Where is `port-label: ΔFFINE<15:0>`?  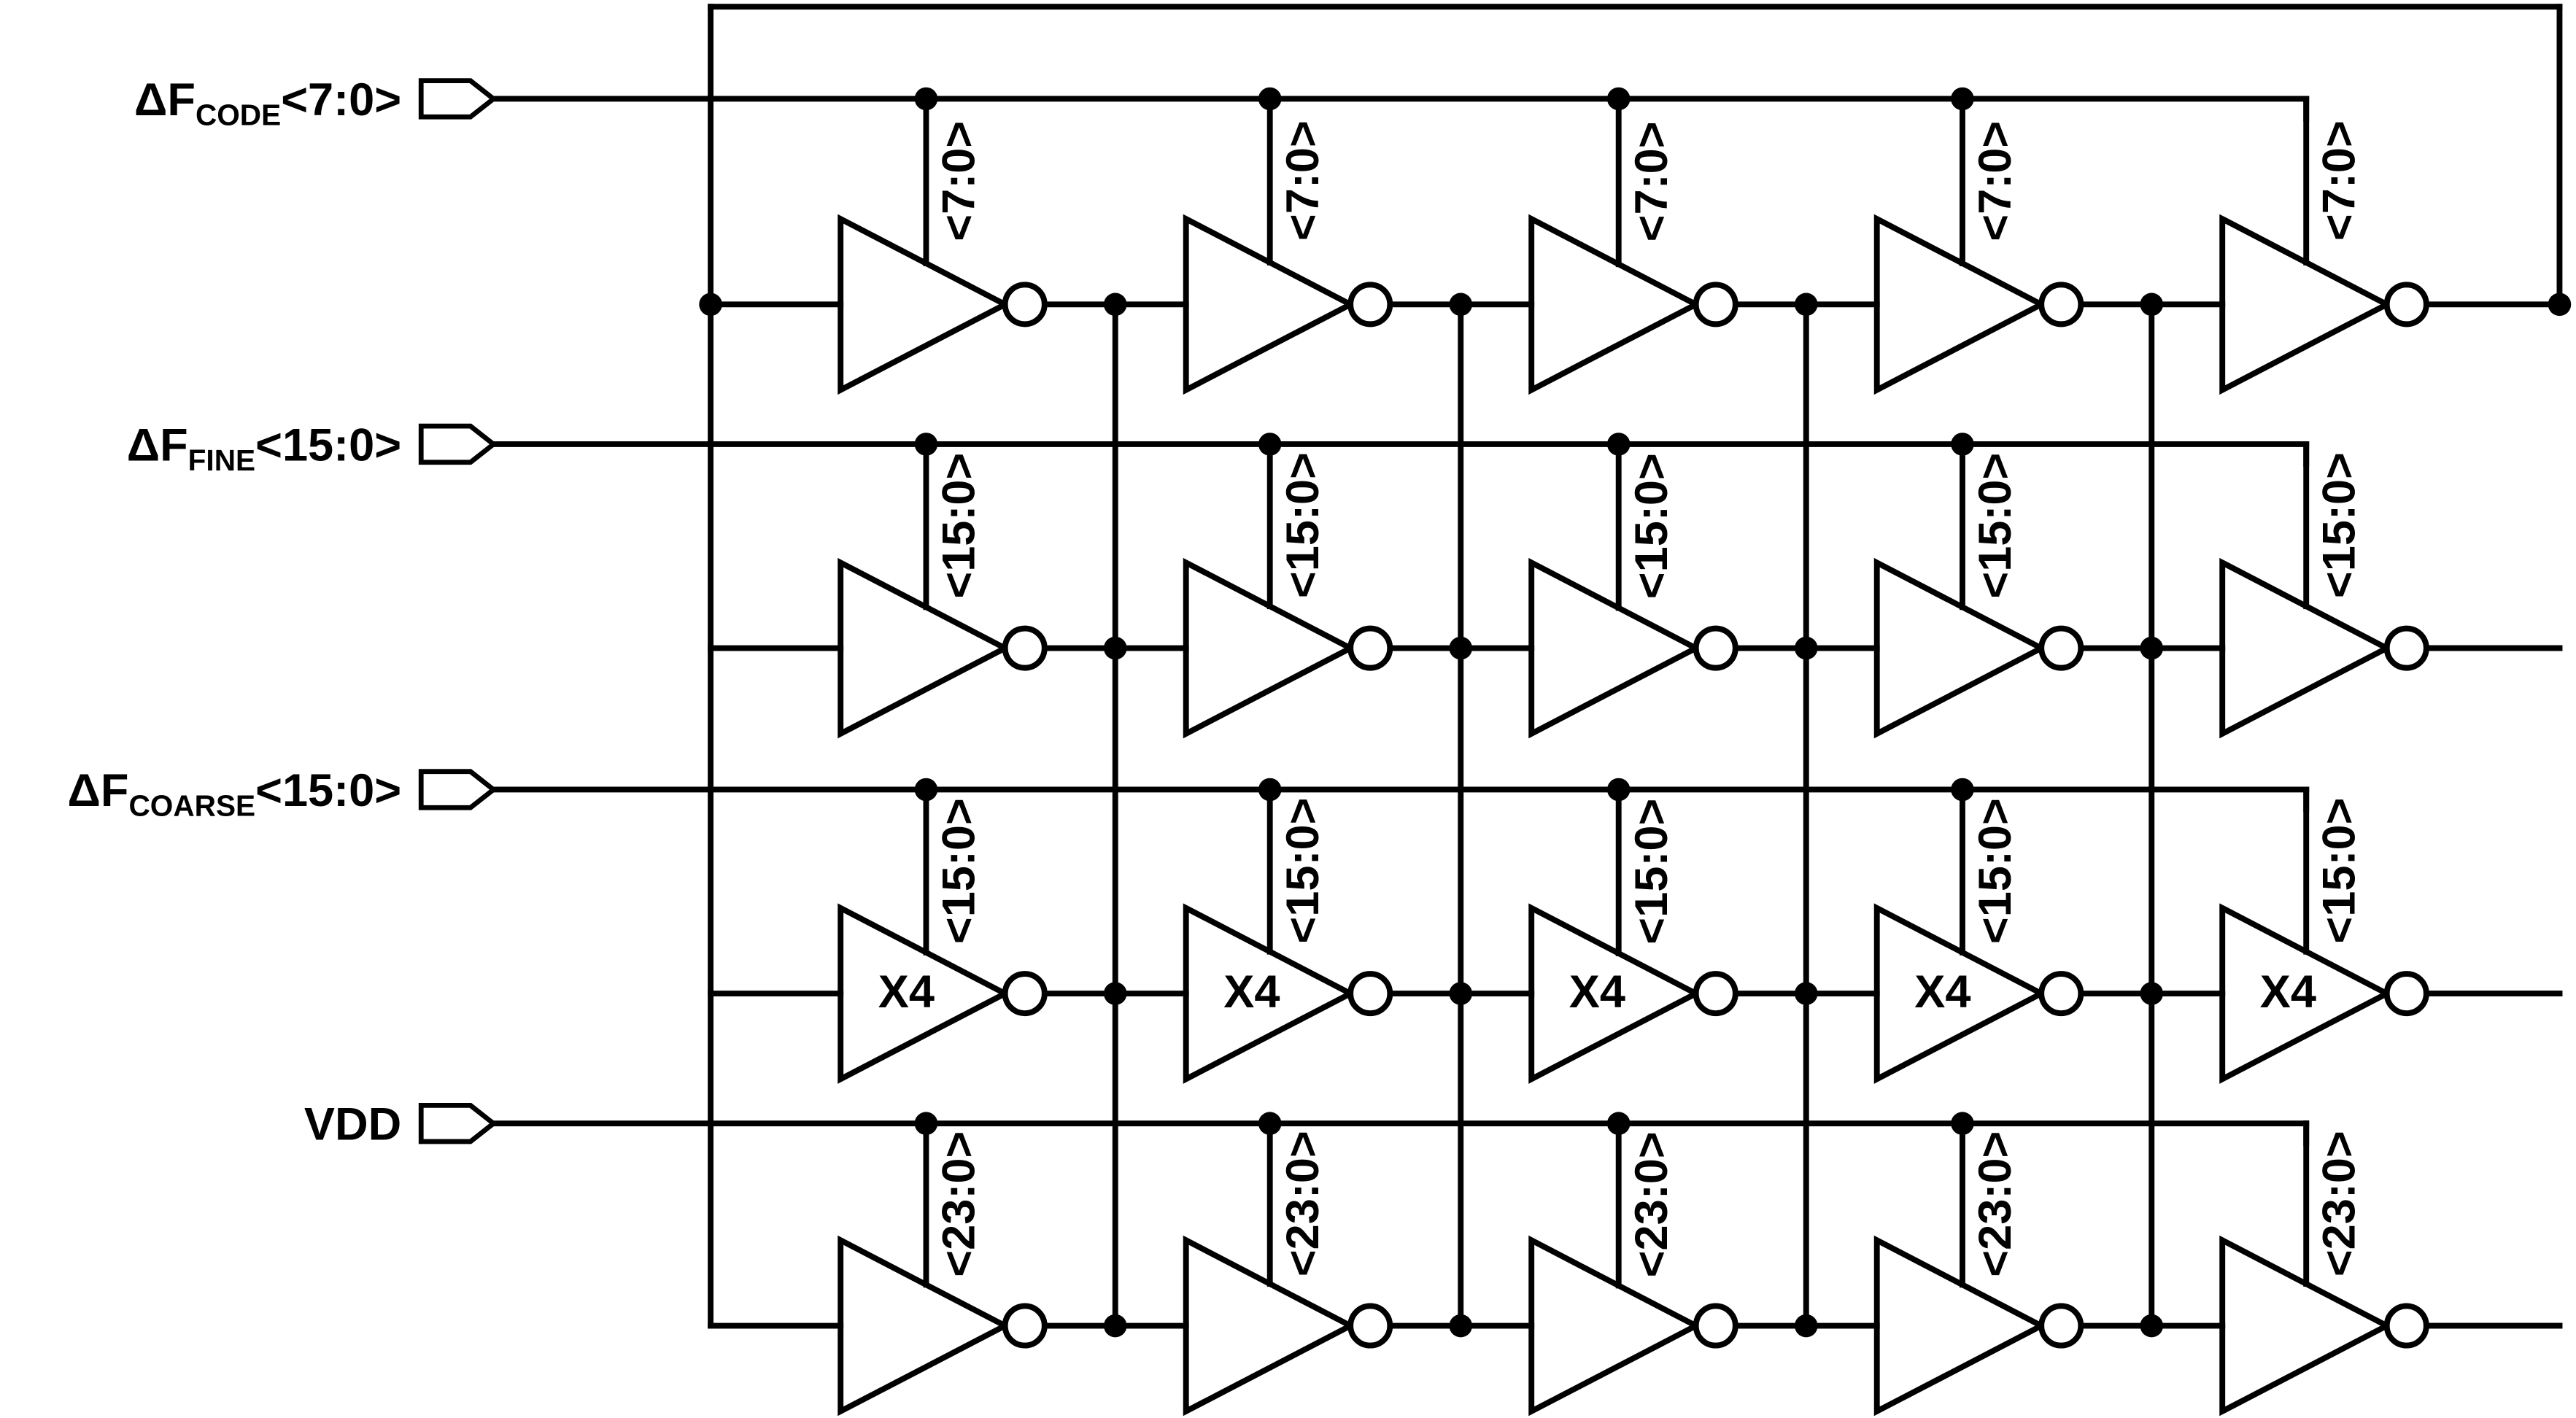
port-label: ΔFFINE<15:0> is located at coordinates (264, 449).